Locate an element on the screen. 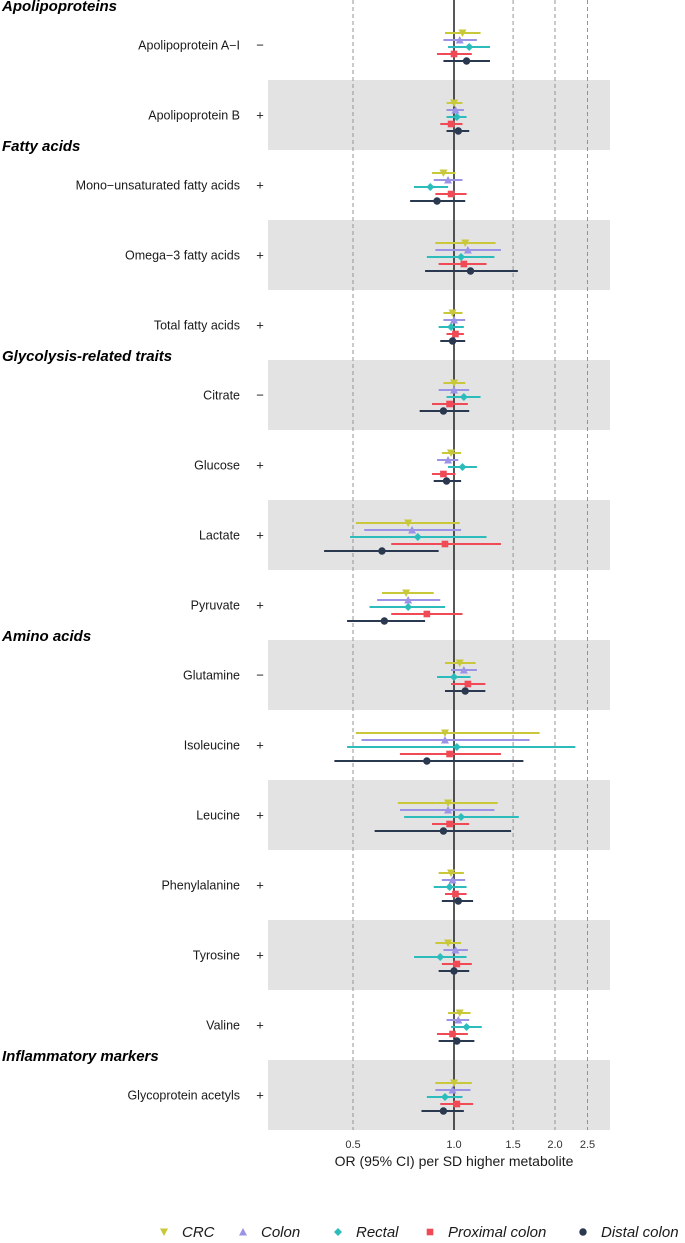 The width and height of the screenshot is (685, 1243). row-label: Glutamine is located at coordinates (211, 676).